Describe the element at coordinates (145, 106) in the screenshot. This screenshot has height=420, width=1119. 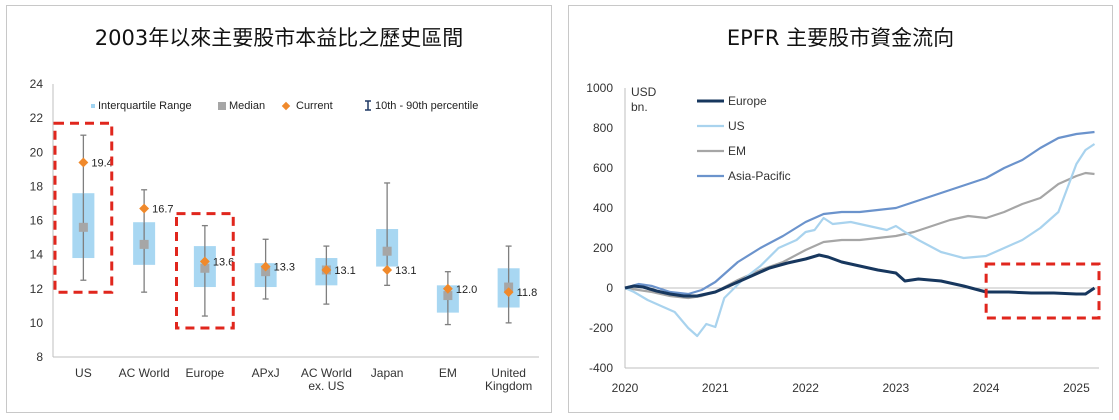
I see `legend-iqr-label: Interquartile Range` at that location.